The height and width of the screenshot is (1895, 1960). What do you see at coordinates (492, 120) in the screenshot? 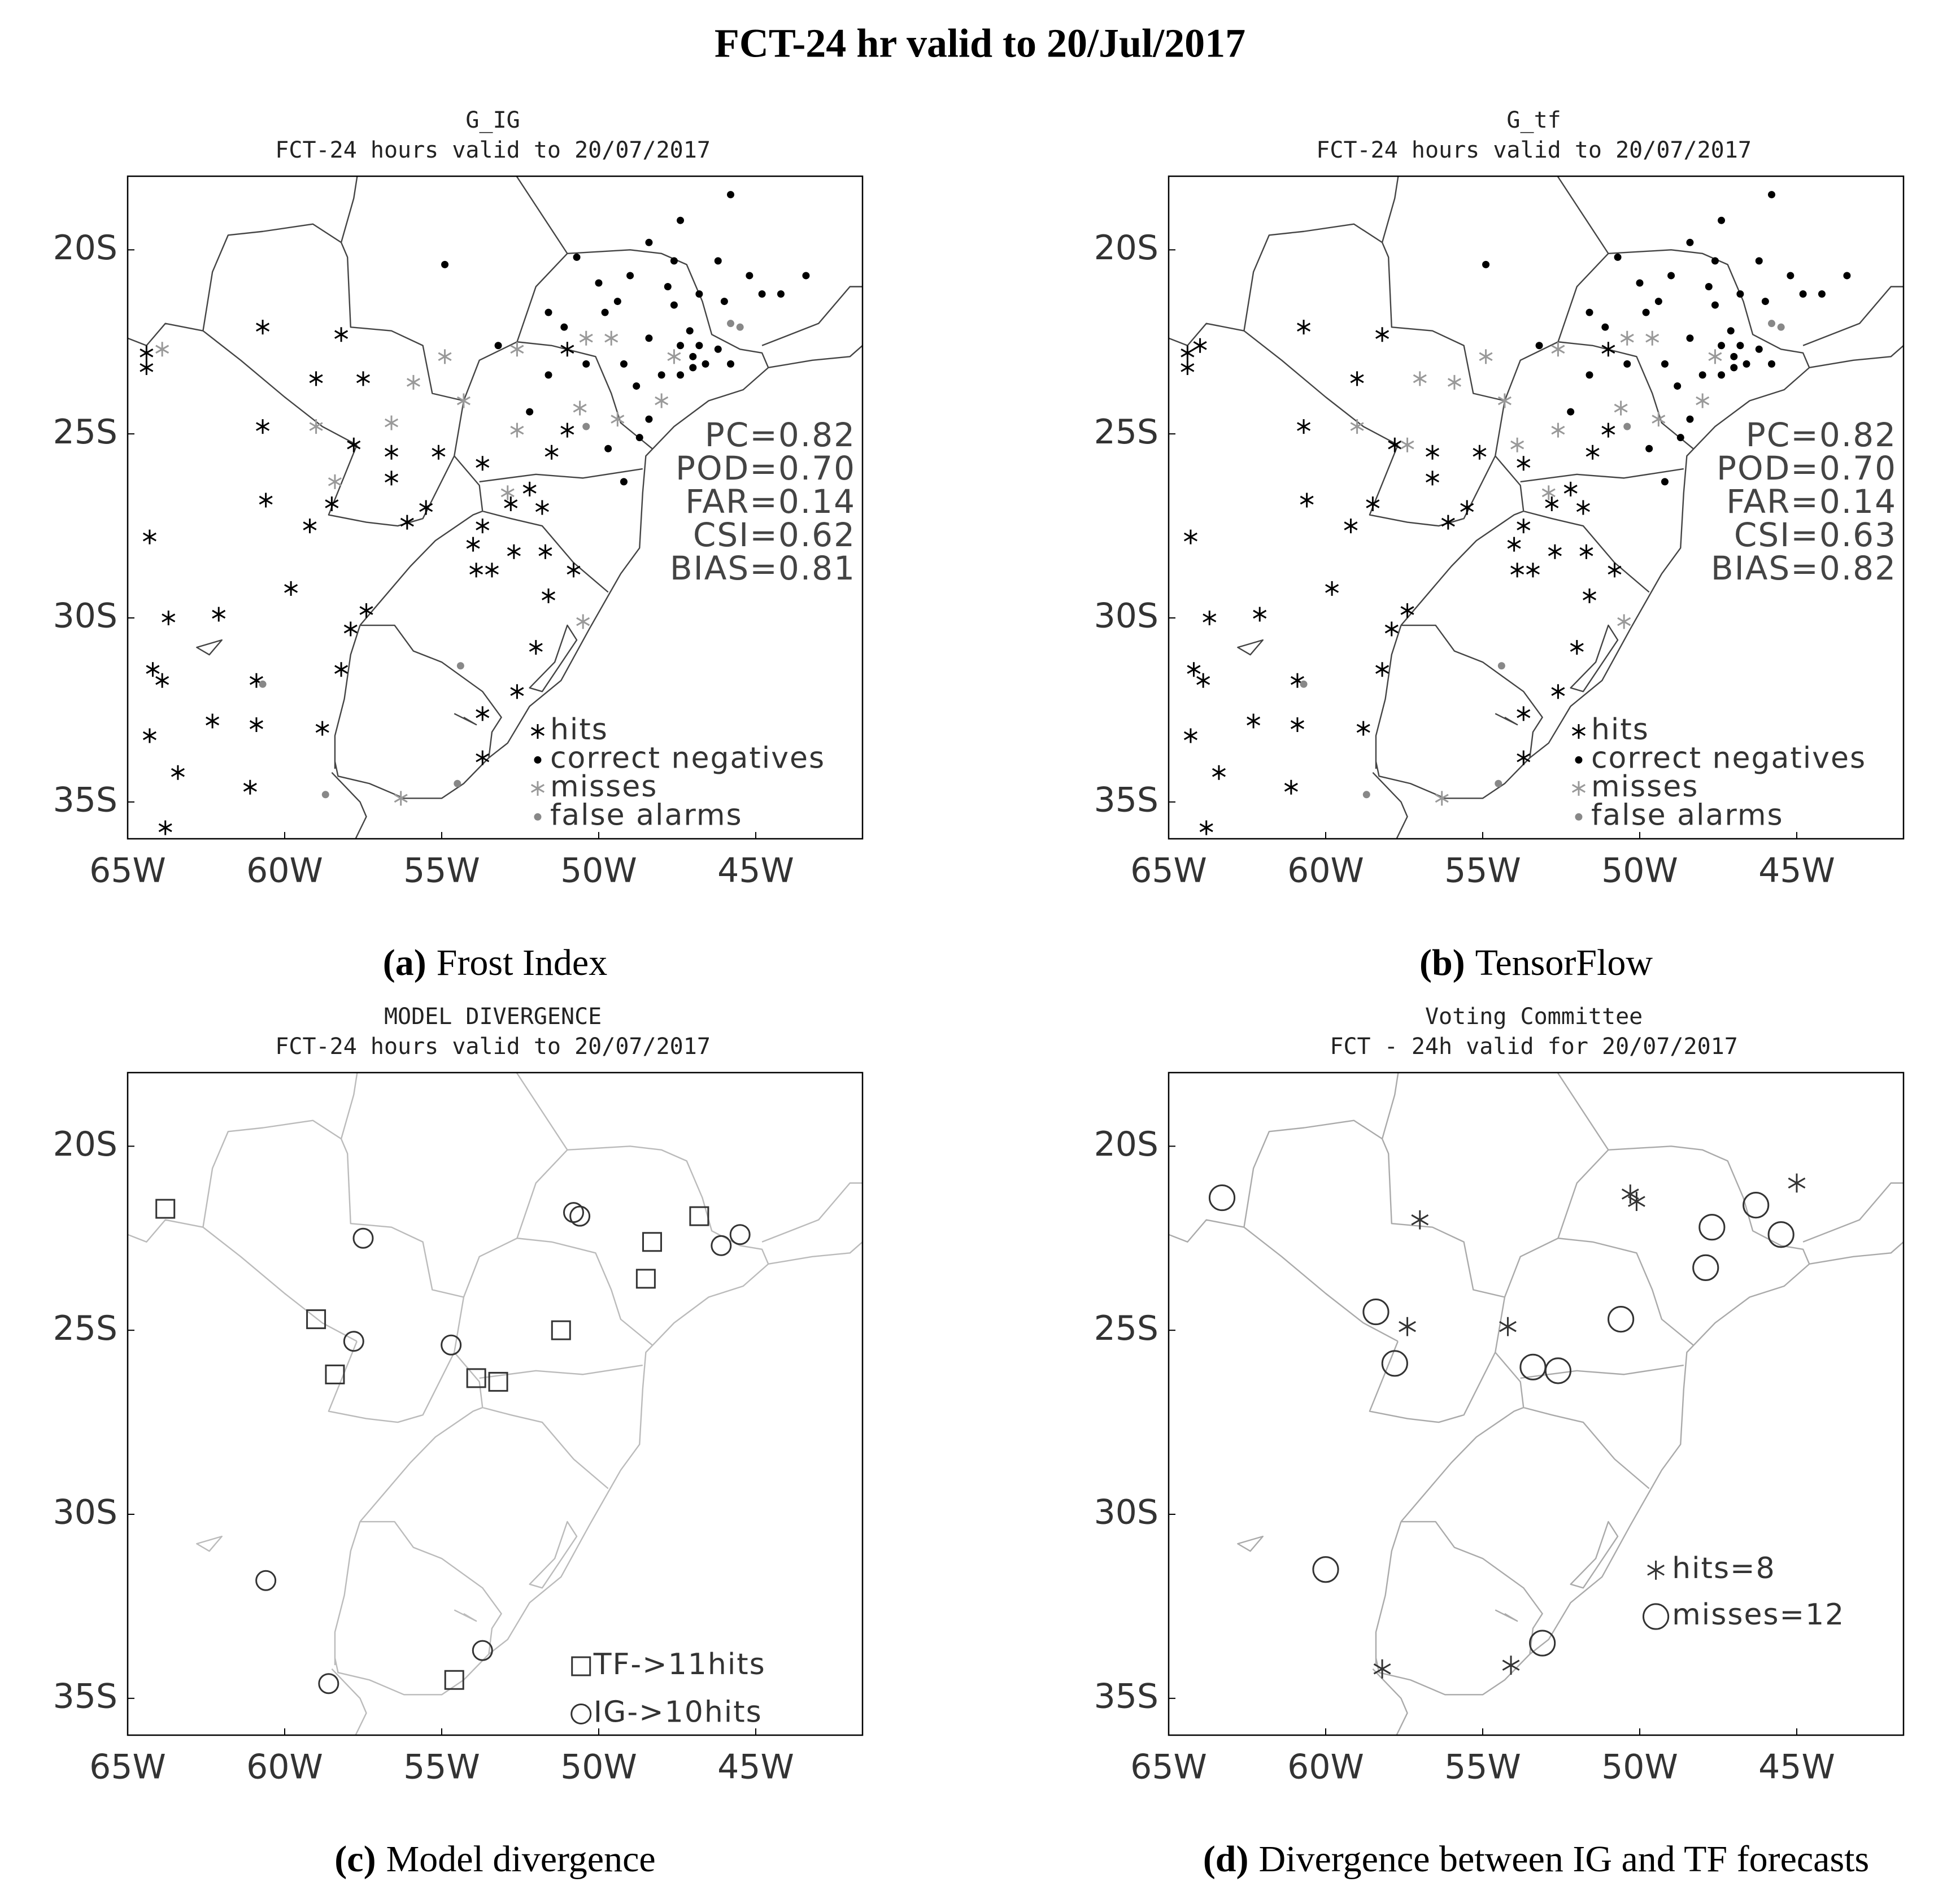
I see `panel-title: G_IG` at bounding box center [492, 120].